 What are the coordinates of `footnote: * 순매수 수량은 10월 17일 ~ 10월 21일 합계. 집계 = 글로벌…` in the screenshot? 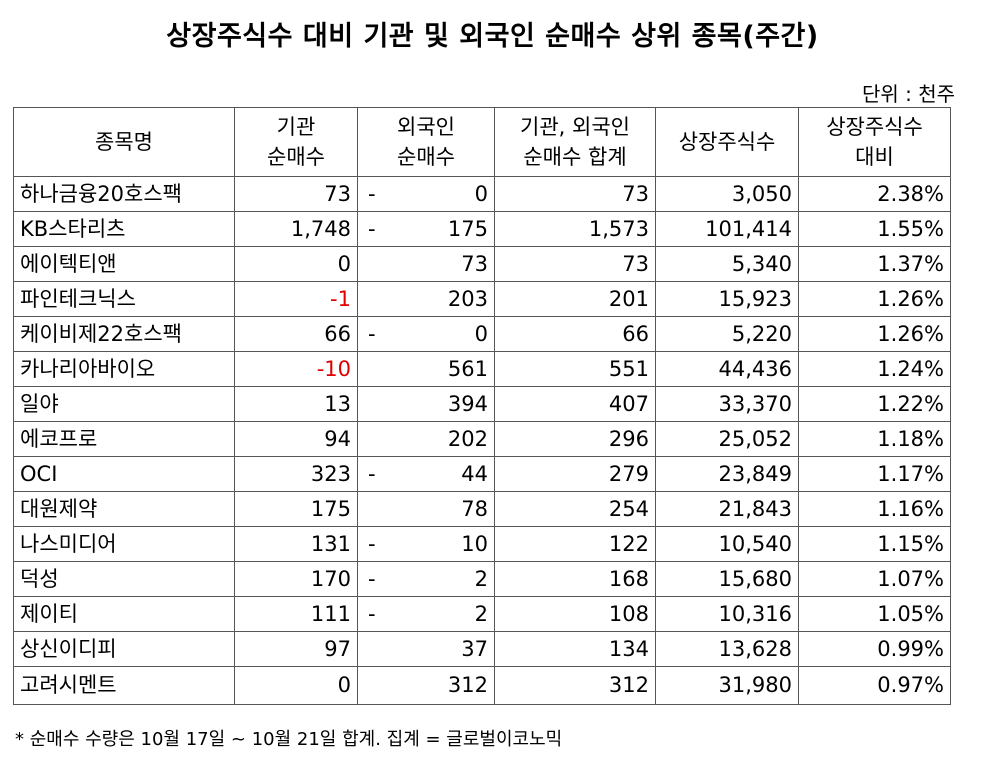 It's located at (289, 739).